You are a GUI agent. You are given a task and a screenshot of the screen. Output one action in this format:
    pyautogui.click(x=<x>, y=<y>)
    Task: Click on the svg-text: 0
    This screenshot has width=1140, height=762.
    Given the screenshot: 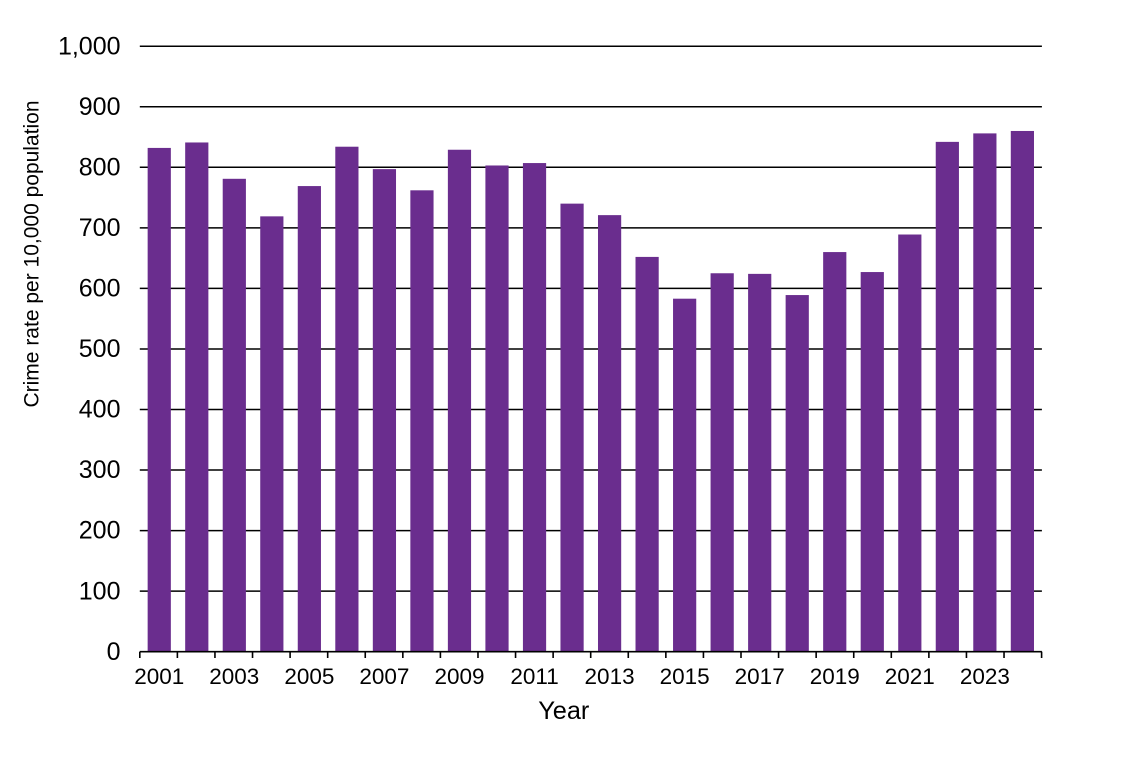 What is the action you would take?
    pyautogui.click(x=114, y=652)
    